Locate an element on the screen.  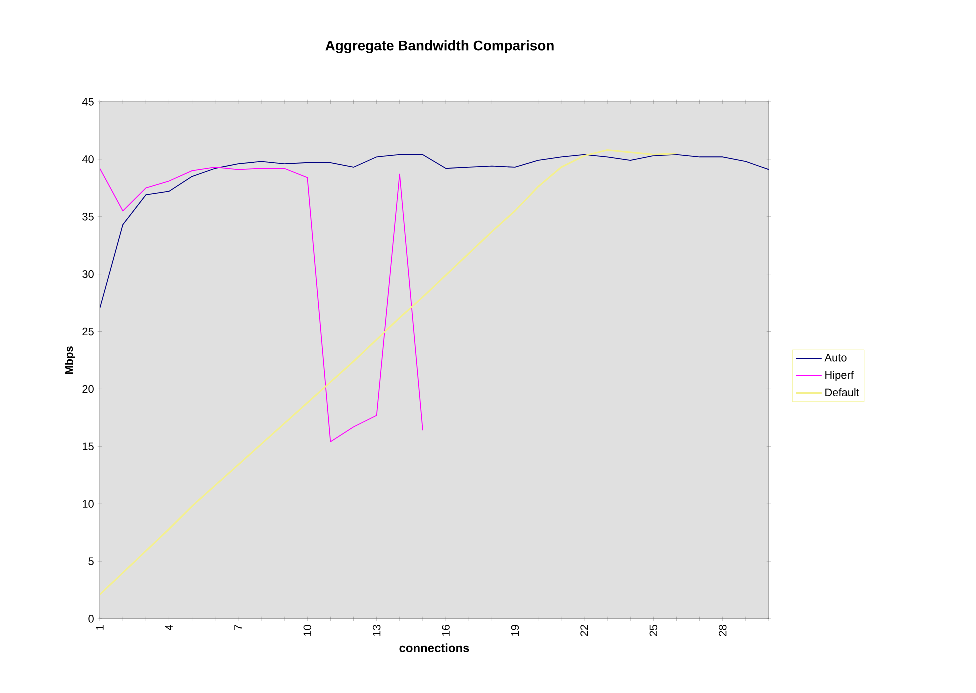
y-tick-label: 5 is located at coordinates (91, 562).